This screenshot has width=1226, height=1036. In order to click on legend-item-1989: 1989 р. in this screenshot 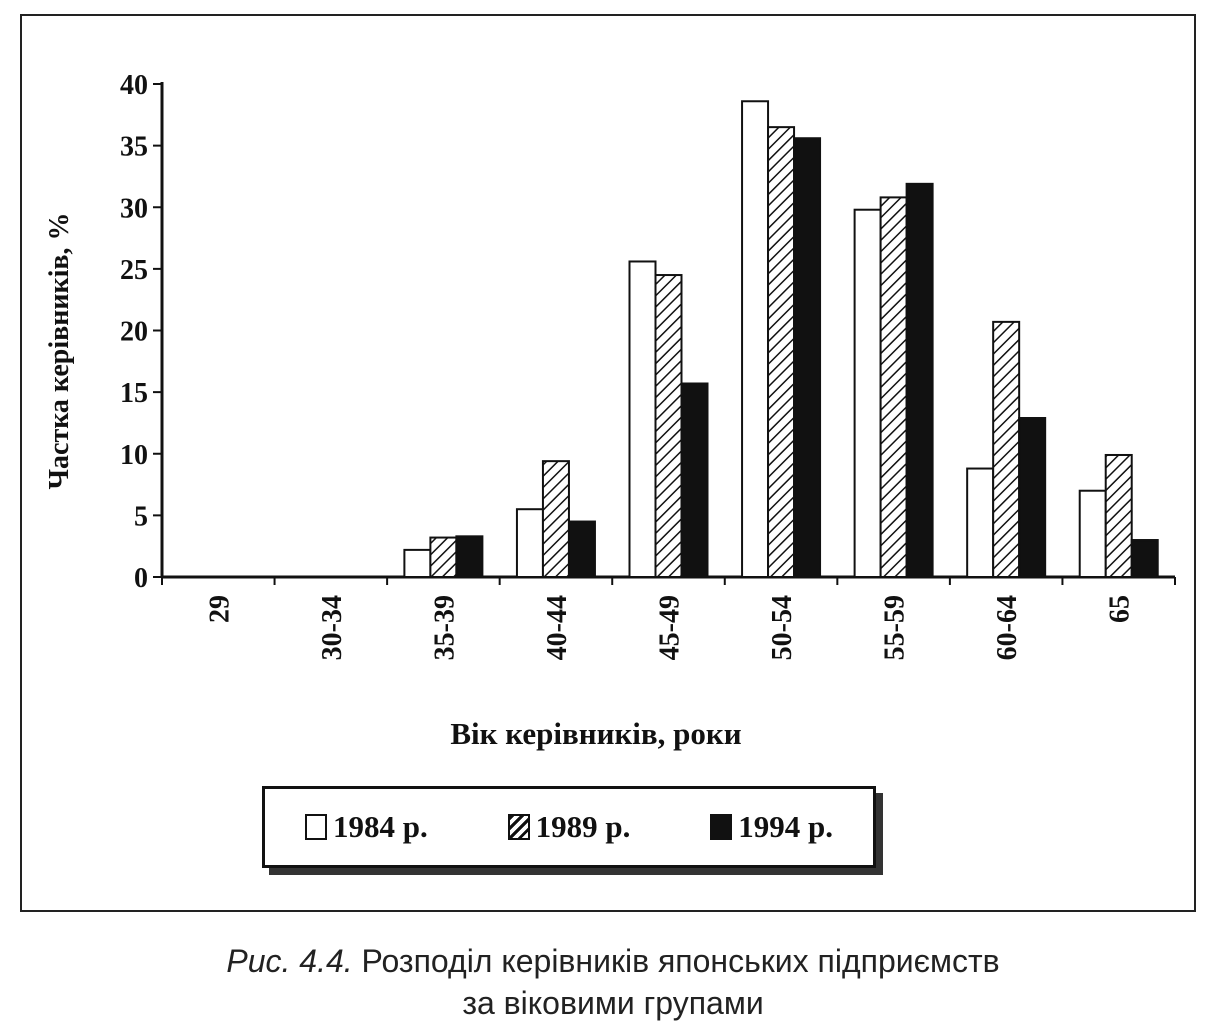, I will do `click(569, 827)`.